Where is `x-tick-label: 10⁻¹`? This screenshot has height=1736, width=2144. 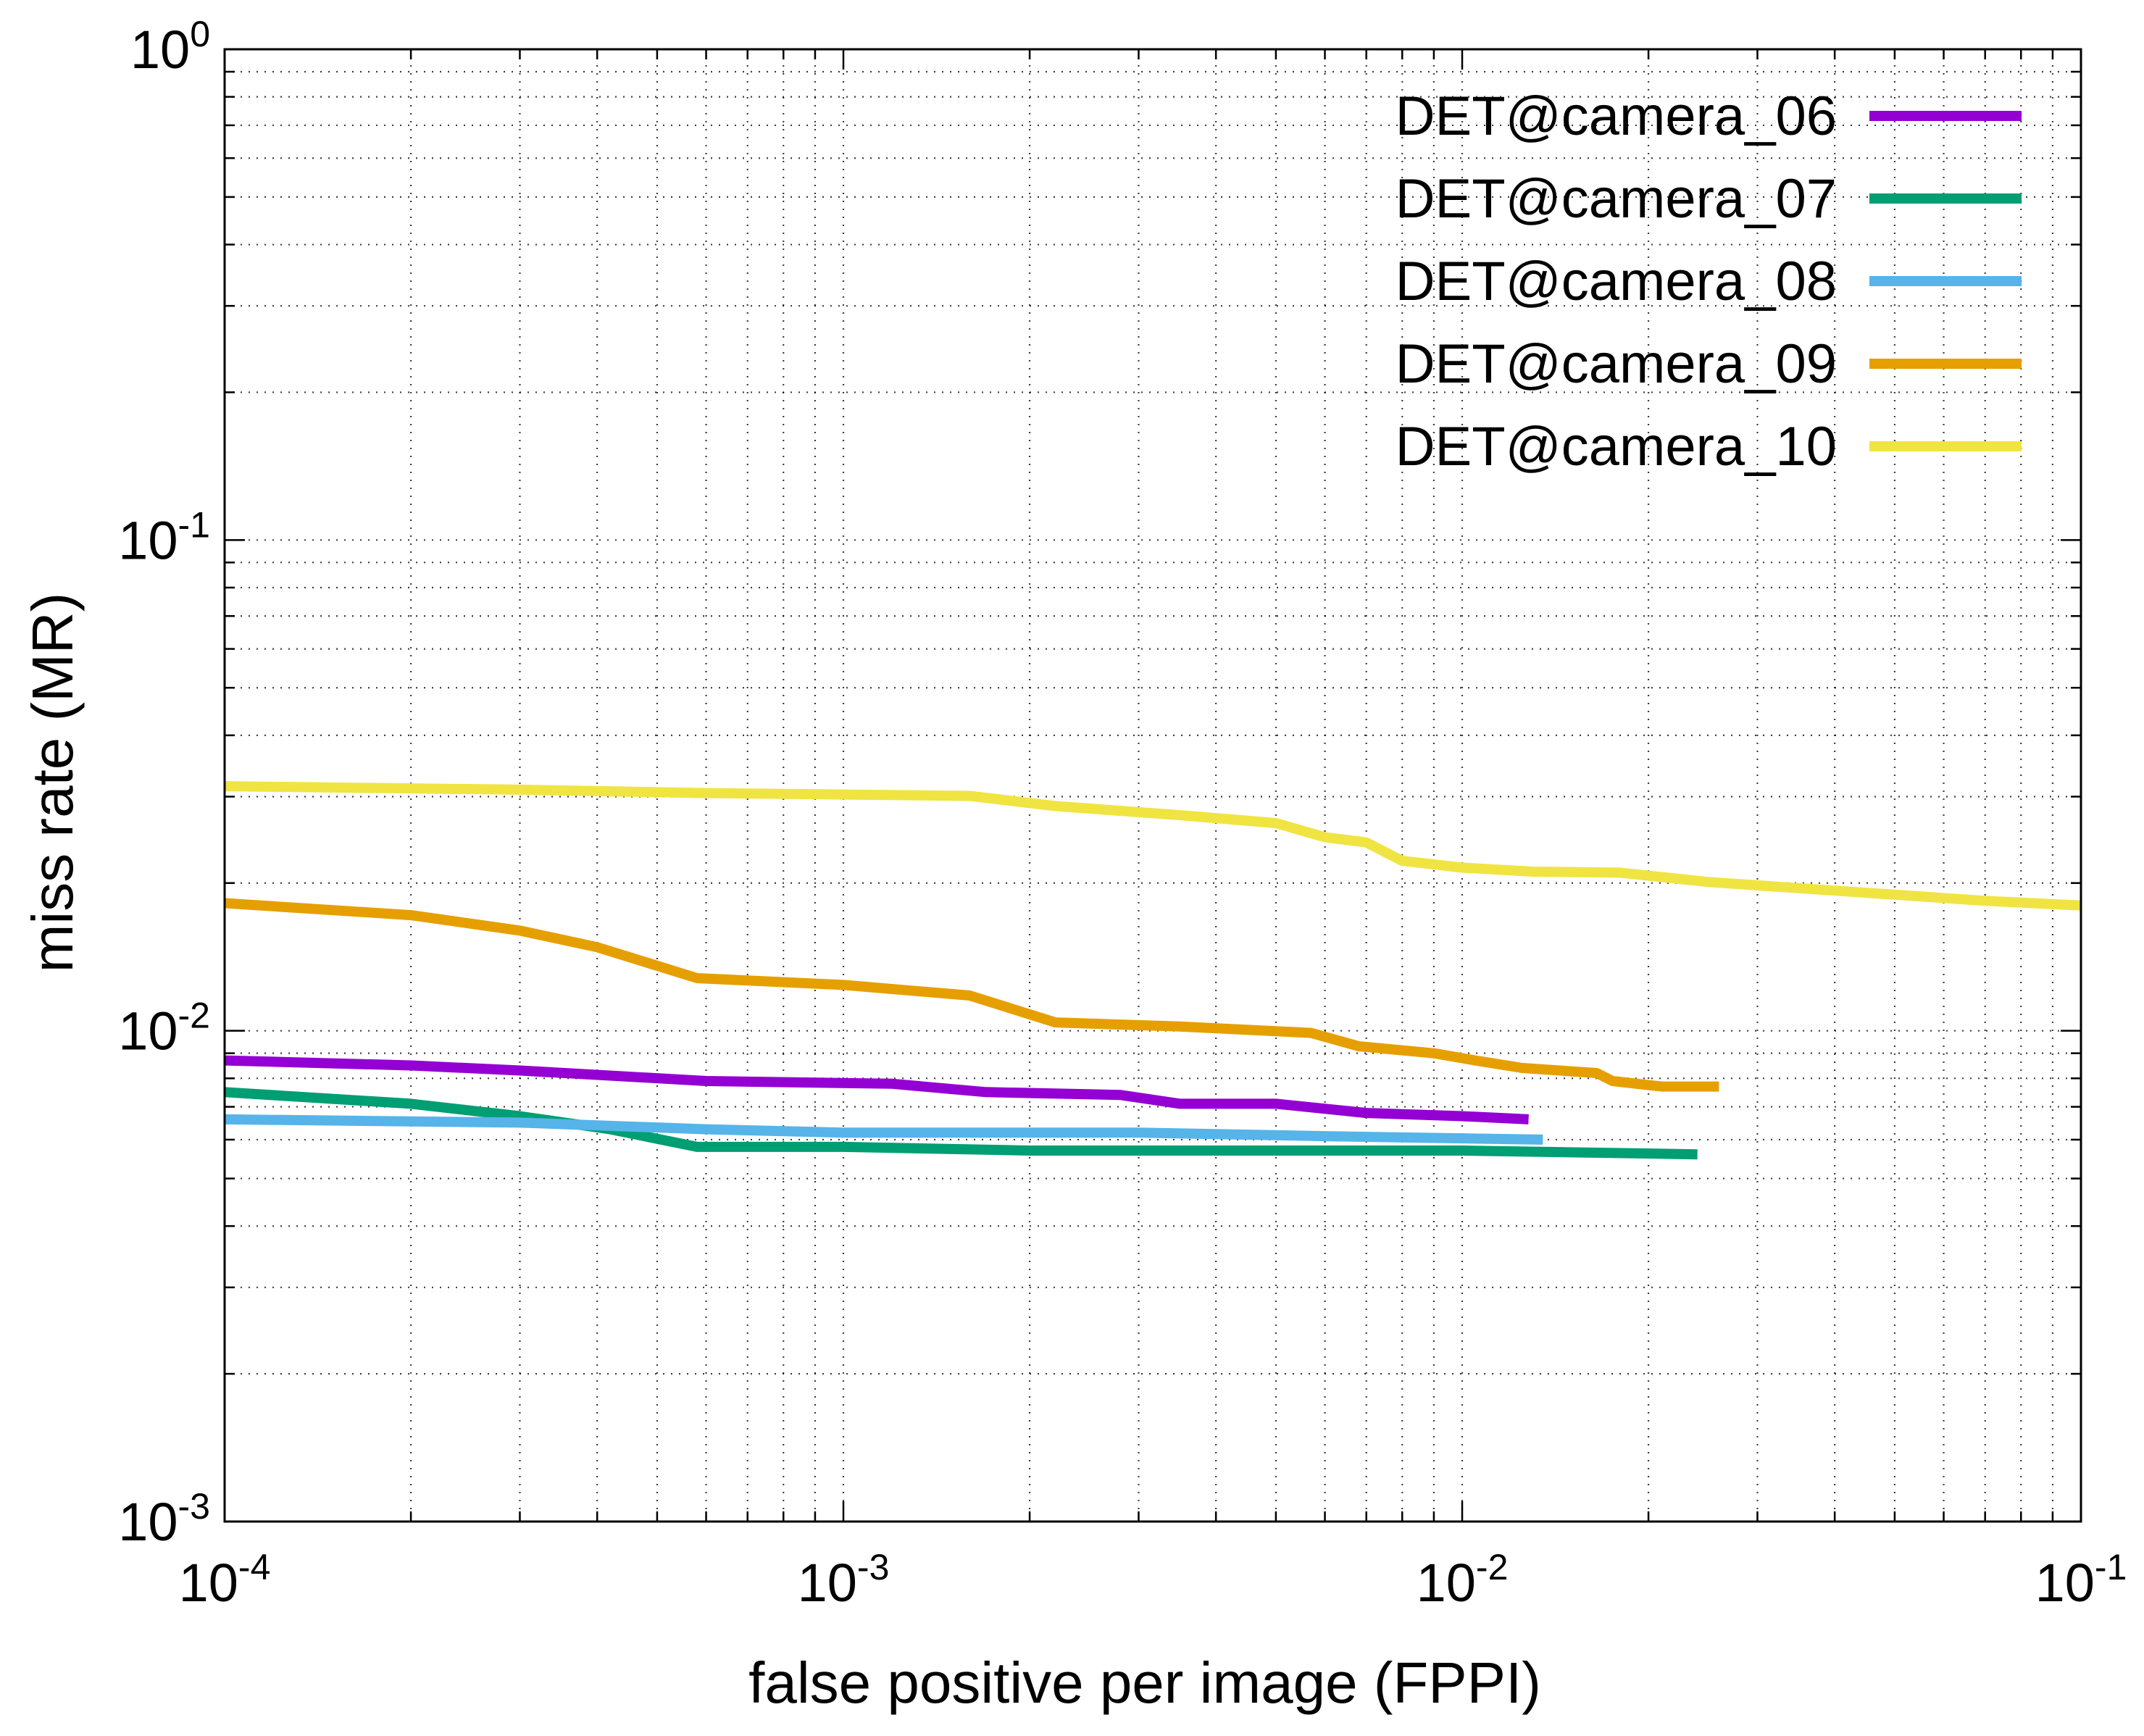
x-tick-label: 10⁻¹ is located at coordinates (2081, 1580).